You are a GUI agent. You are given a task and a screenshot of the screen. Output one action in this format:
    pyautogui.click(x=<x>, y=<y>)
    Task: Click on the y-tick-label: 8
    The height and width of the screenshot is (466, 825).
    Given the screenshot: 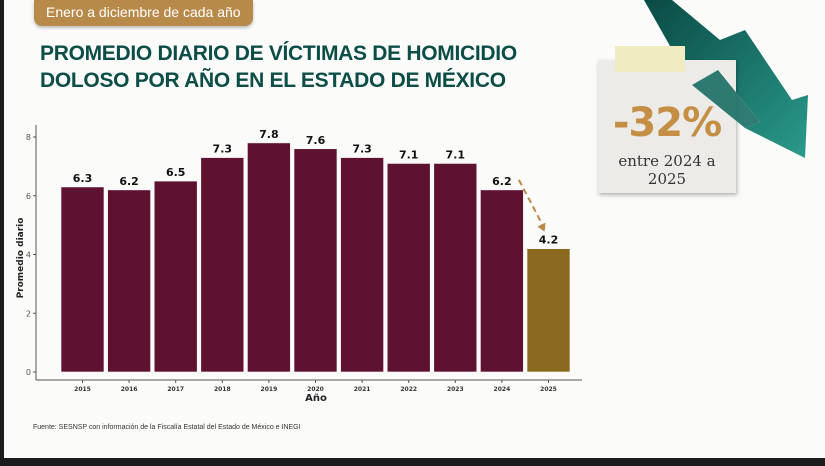 What is the action you would take?
    pyautogui.click(x=28, y=137)
    